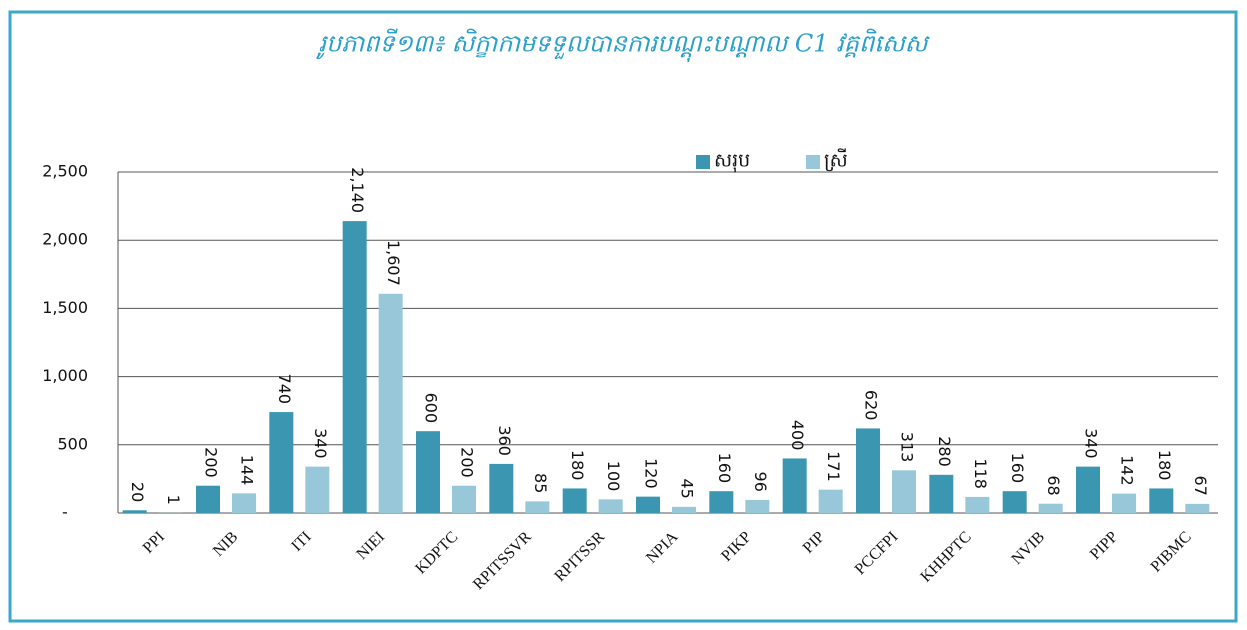 This screenshot has width=1247, height=630. What do you see at coordinates (504, 440) in the screenshot?
I see `data-label: 360` at bounding box center [504, 440].